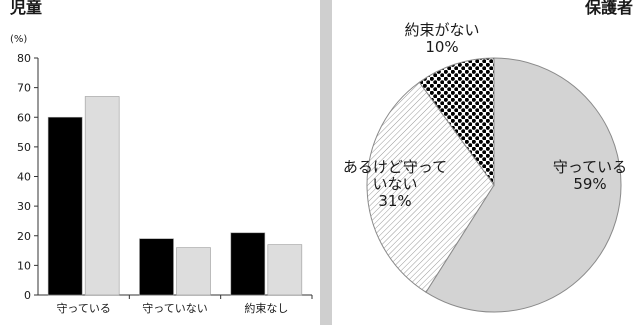  I want to click on y-tick-label: 20, so click(24, 236).